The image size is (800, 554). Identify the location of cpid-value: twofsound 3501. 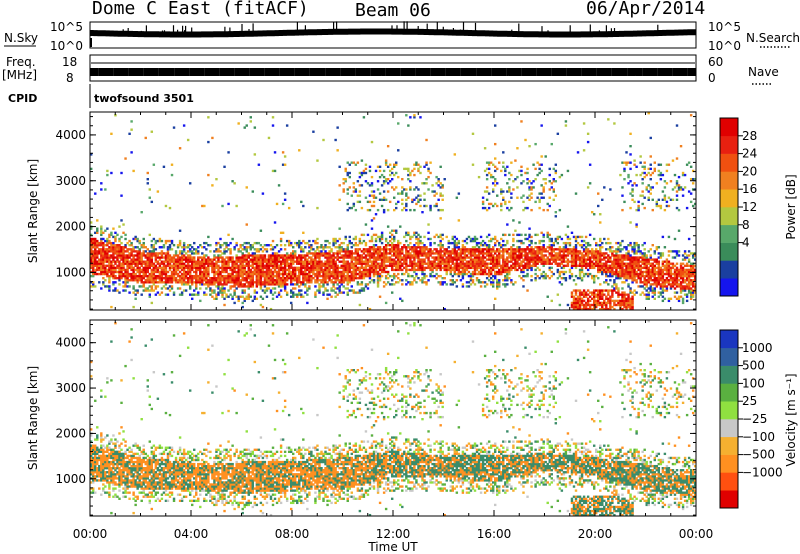
(144, 98).